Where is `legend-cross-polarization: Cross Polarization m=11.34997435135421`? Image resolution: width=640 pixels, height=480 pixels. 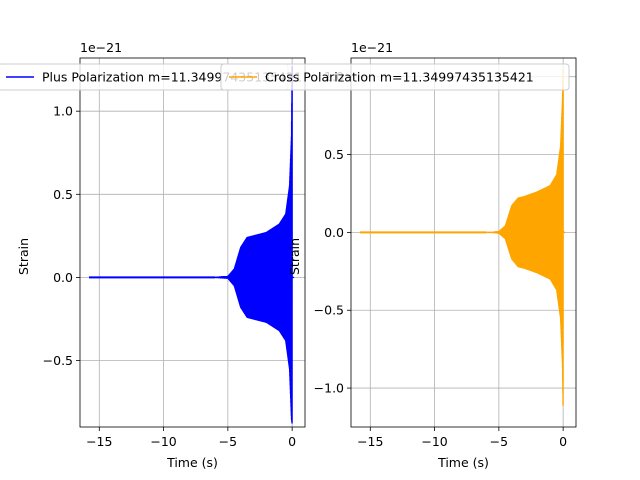 legend-cross-polarization: Cross Polarization m=11.34997435135421 is located at coordinates (395, 77).